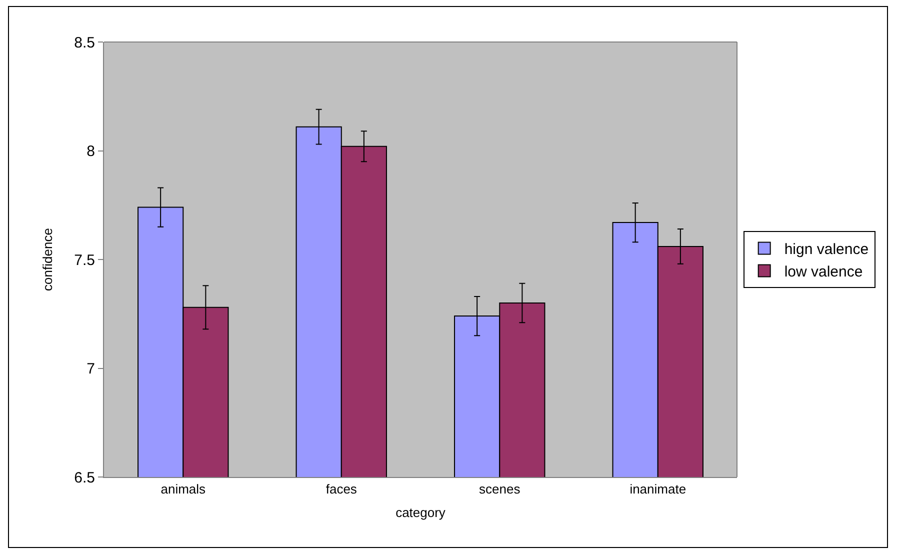 The image size is (899, 558). I want to click on x-tick-label: scenes, so click(500, 489).